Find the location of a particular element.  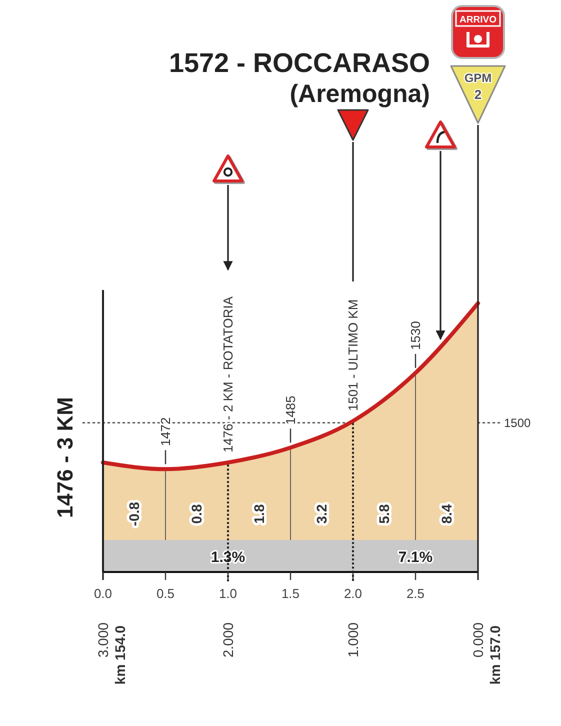

finish-sign-icon: ARRIVO is located at coordinates (478, 32).